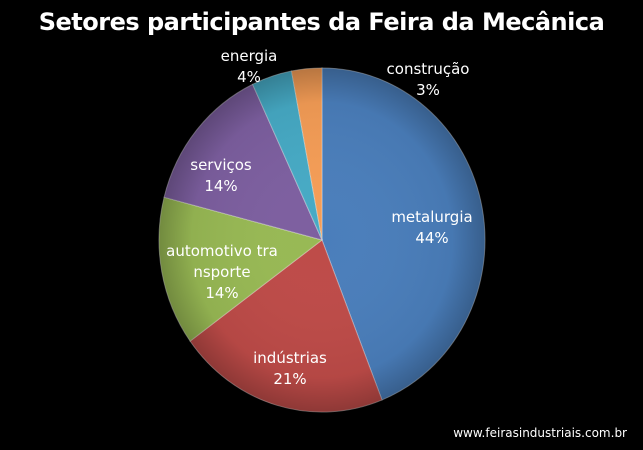 The height and width of the screenshot is (450, 643). What do you see at coordinates (290, 358) in the screenshot?
I see `slice-name-1: indústrias` at bounding box center [290, 358].